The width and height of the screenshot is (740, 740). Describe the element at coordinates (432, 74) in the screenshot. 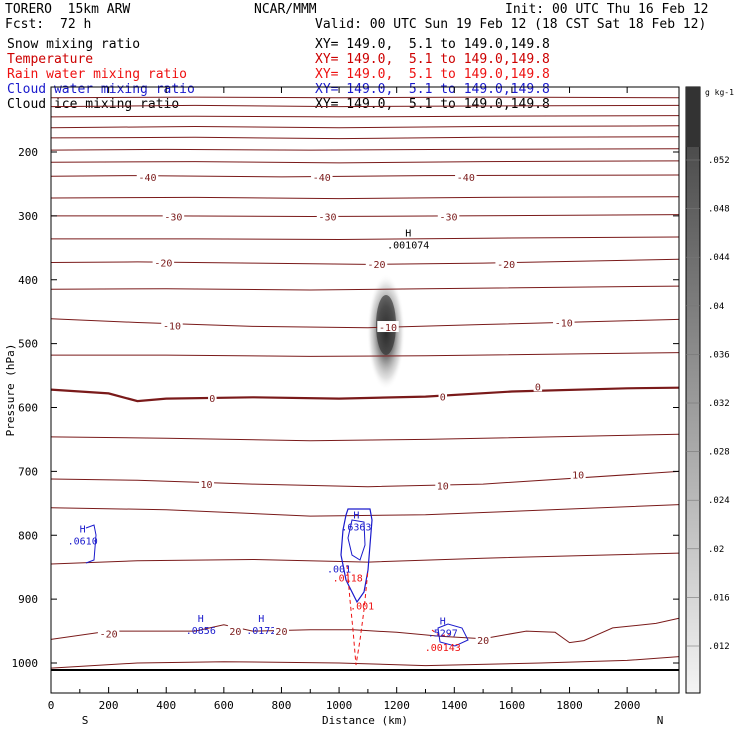

I see `field-rain-xy: XY= 149.0, 5.1 to 149.0,149.8` at that location.